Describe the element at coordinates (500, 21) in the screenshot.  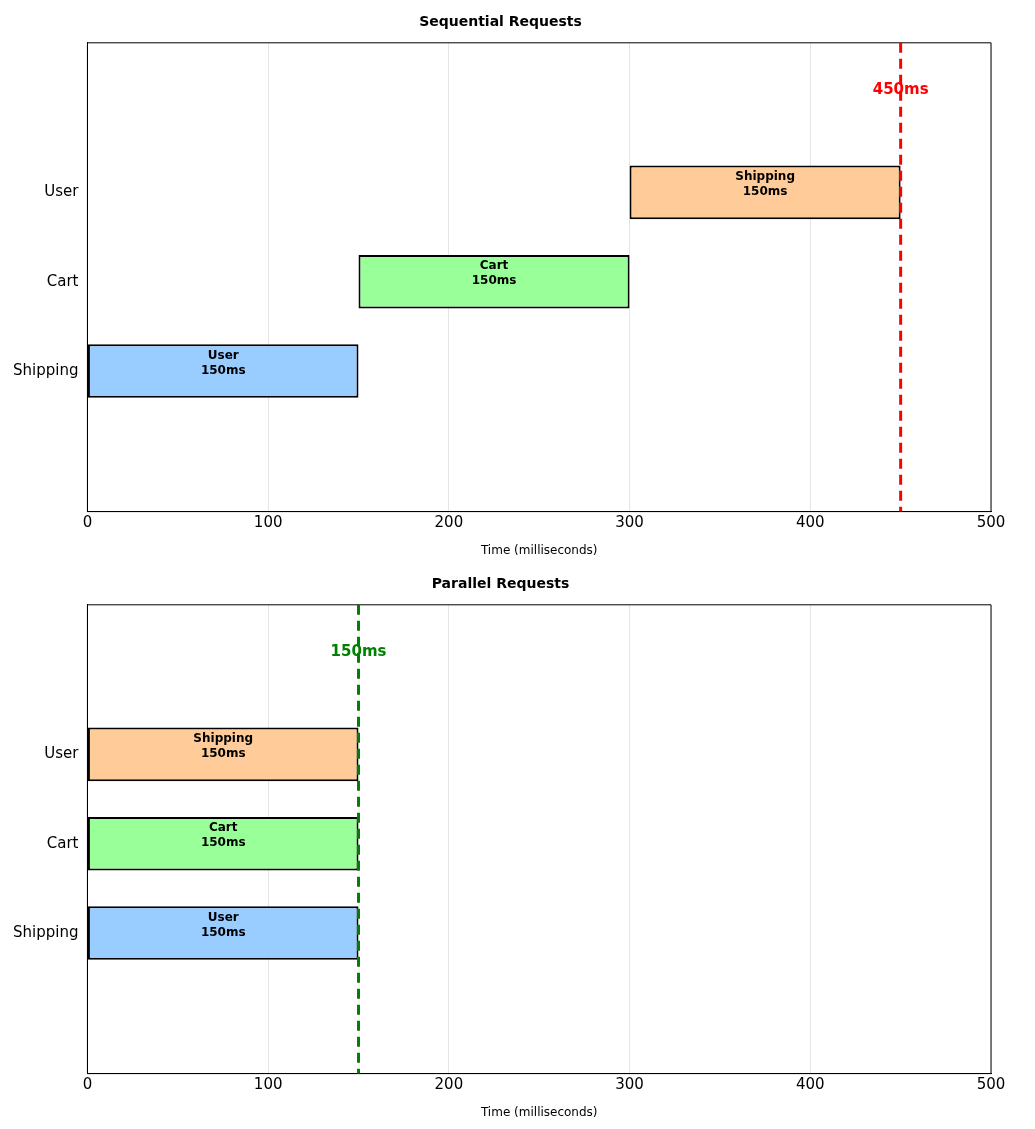
I see `chart-title: Sequential Requests` at that location.